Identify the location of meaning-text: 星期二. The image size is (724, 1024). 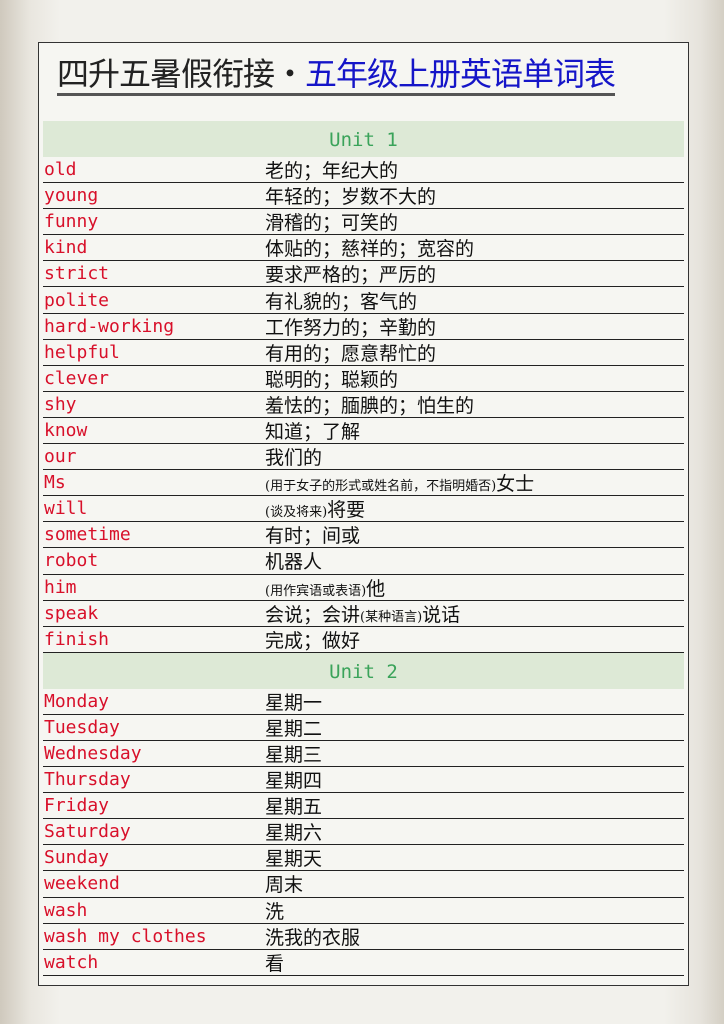
(294, 728).